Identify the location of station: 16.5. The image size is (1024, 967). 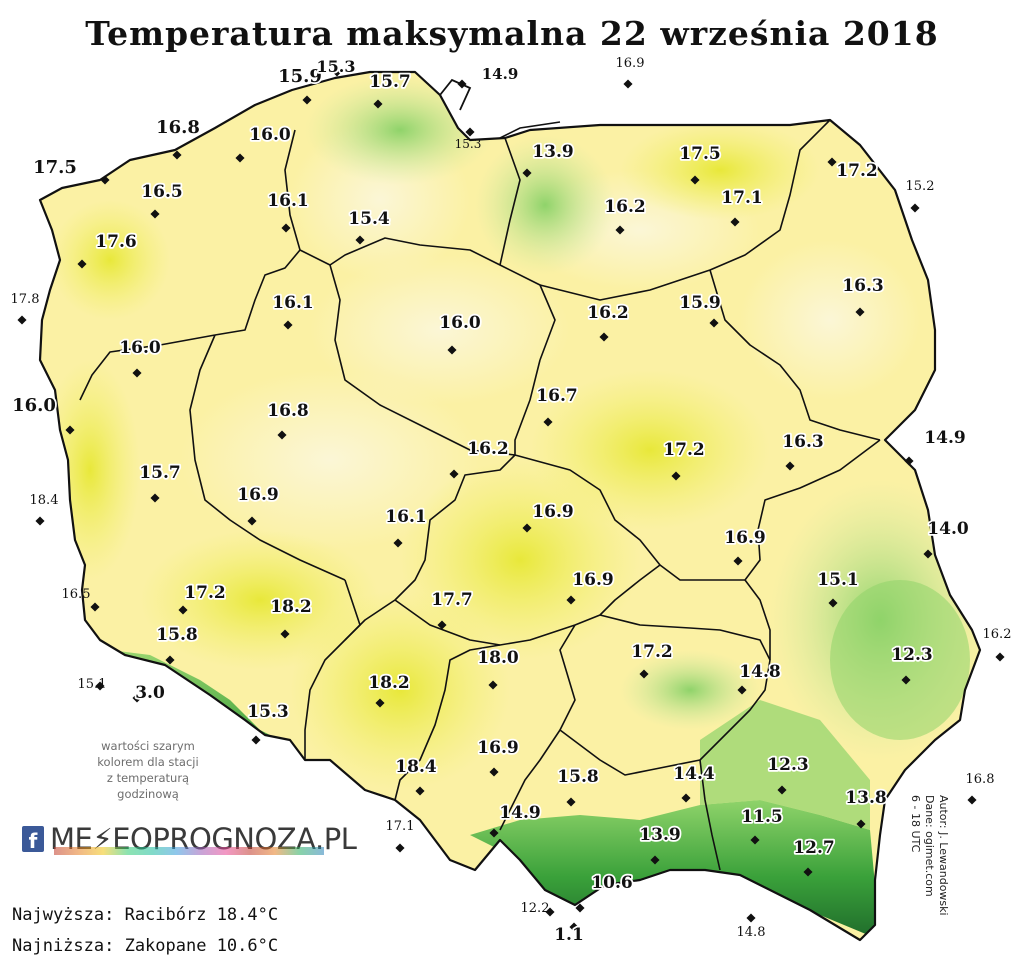
(162, 199).